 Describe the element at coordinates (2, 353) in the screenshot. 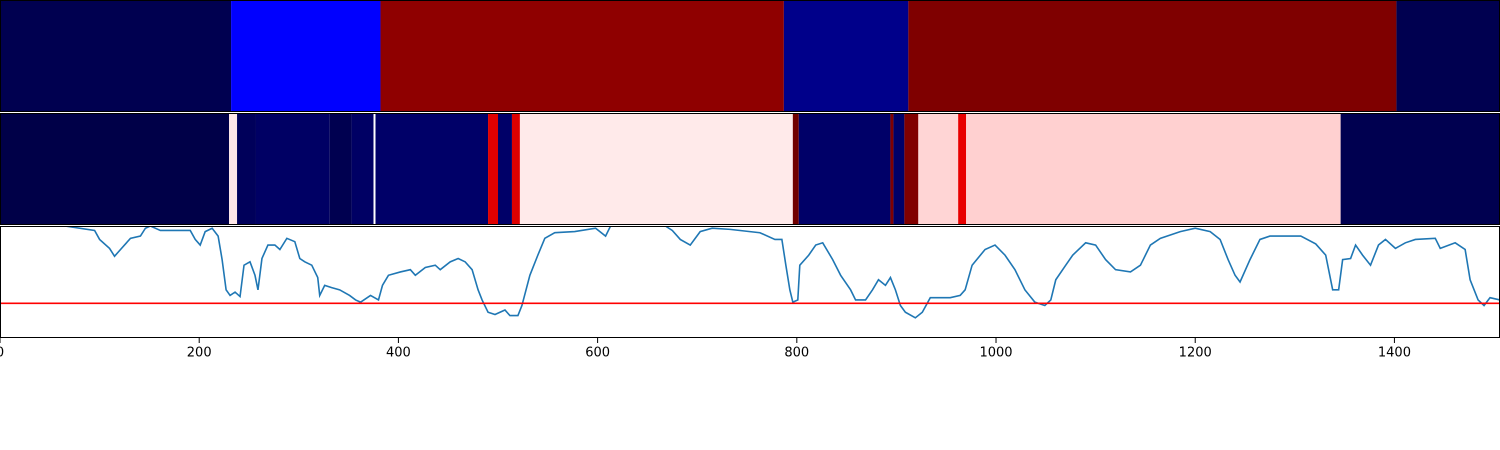

I see `x-tick-label: 0` at that location.